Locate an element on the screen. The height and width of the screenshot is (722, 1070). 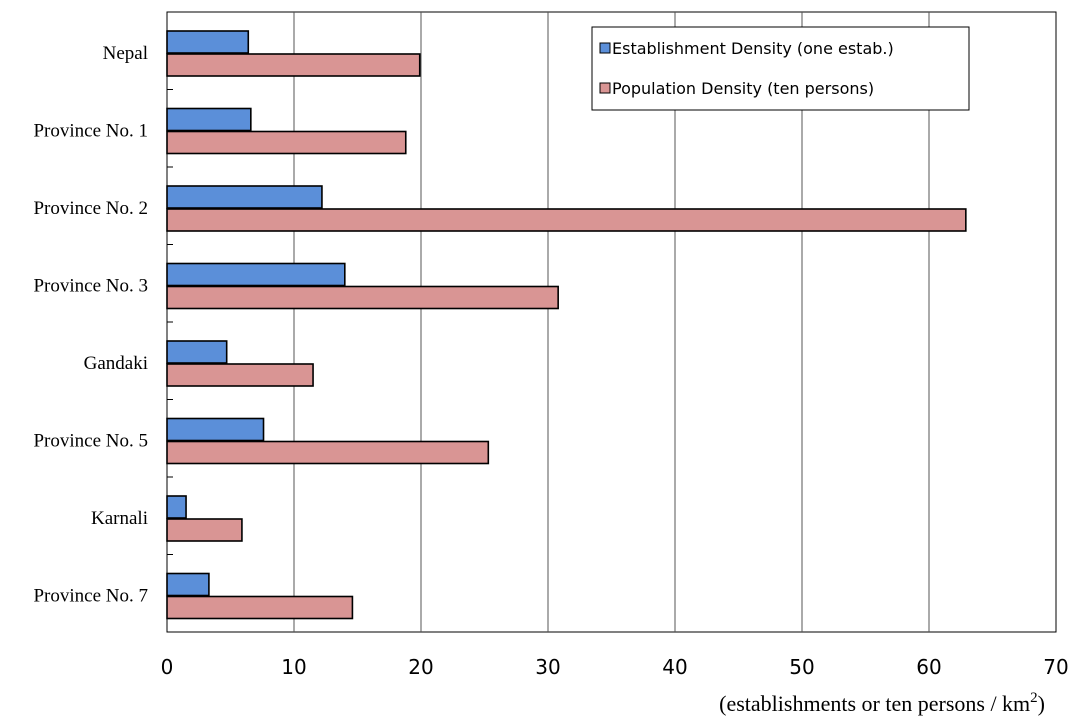
x-tick-labels: 0 10 20 30 40 50 60 70 is located at coordinates (615, 667).